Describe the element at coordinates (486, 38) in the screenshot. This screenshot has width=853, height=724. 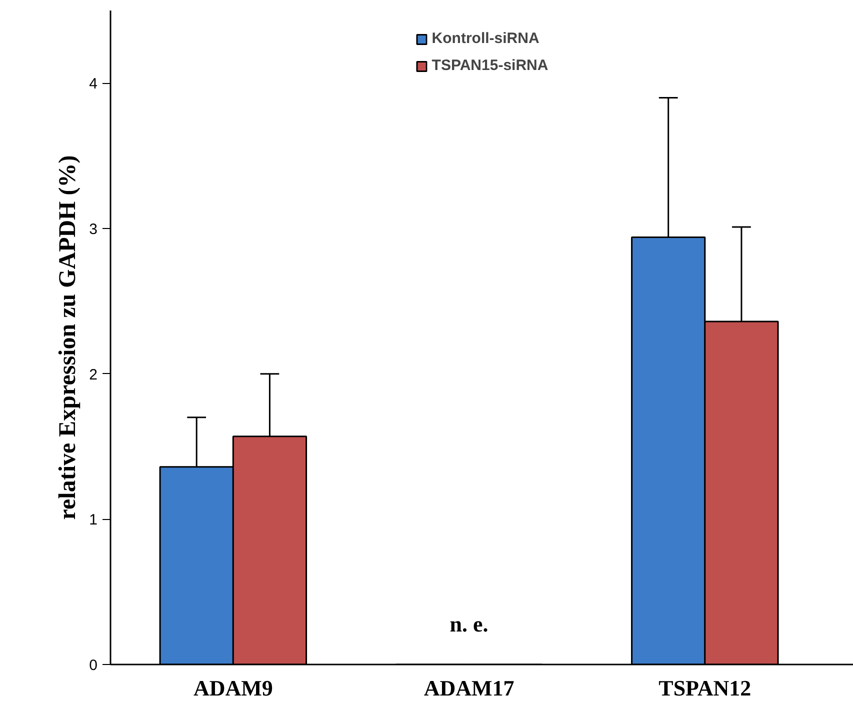
I see `legend-label: Kontroll-siRNA` at that location.